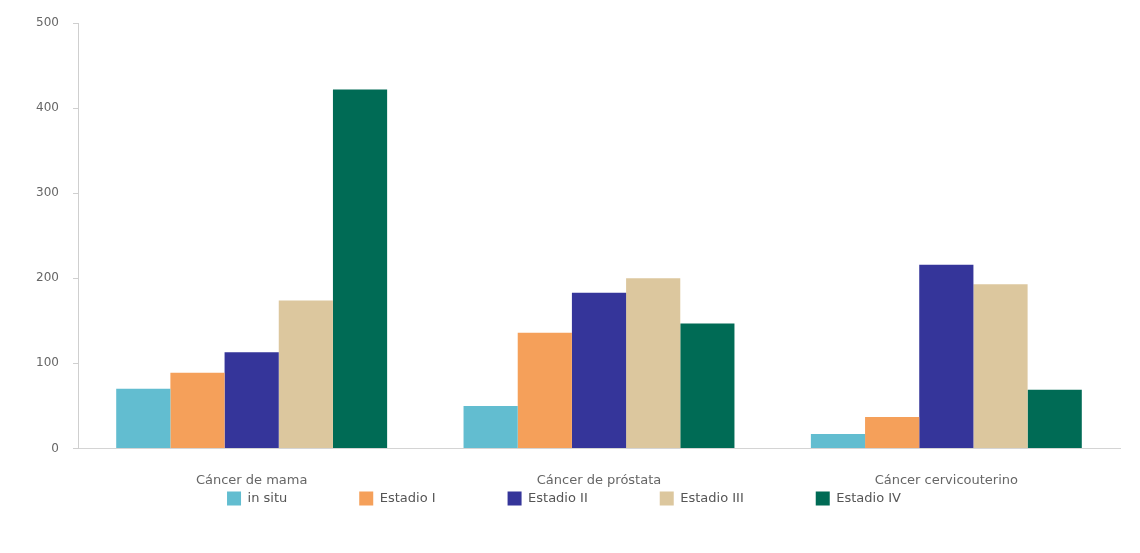 The width and height of the screenshot is (1140, 553). Describe the element at coordinates (55, 447) in the screenshot. I see `y-tick-label: 0` at that location.